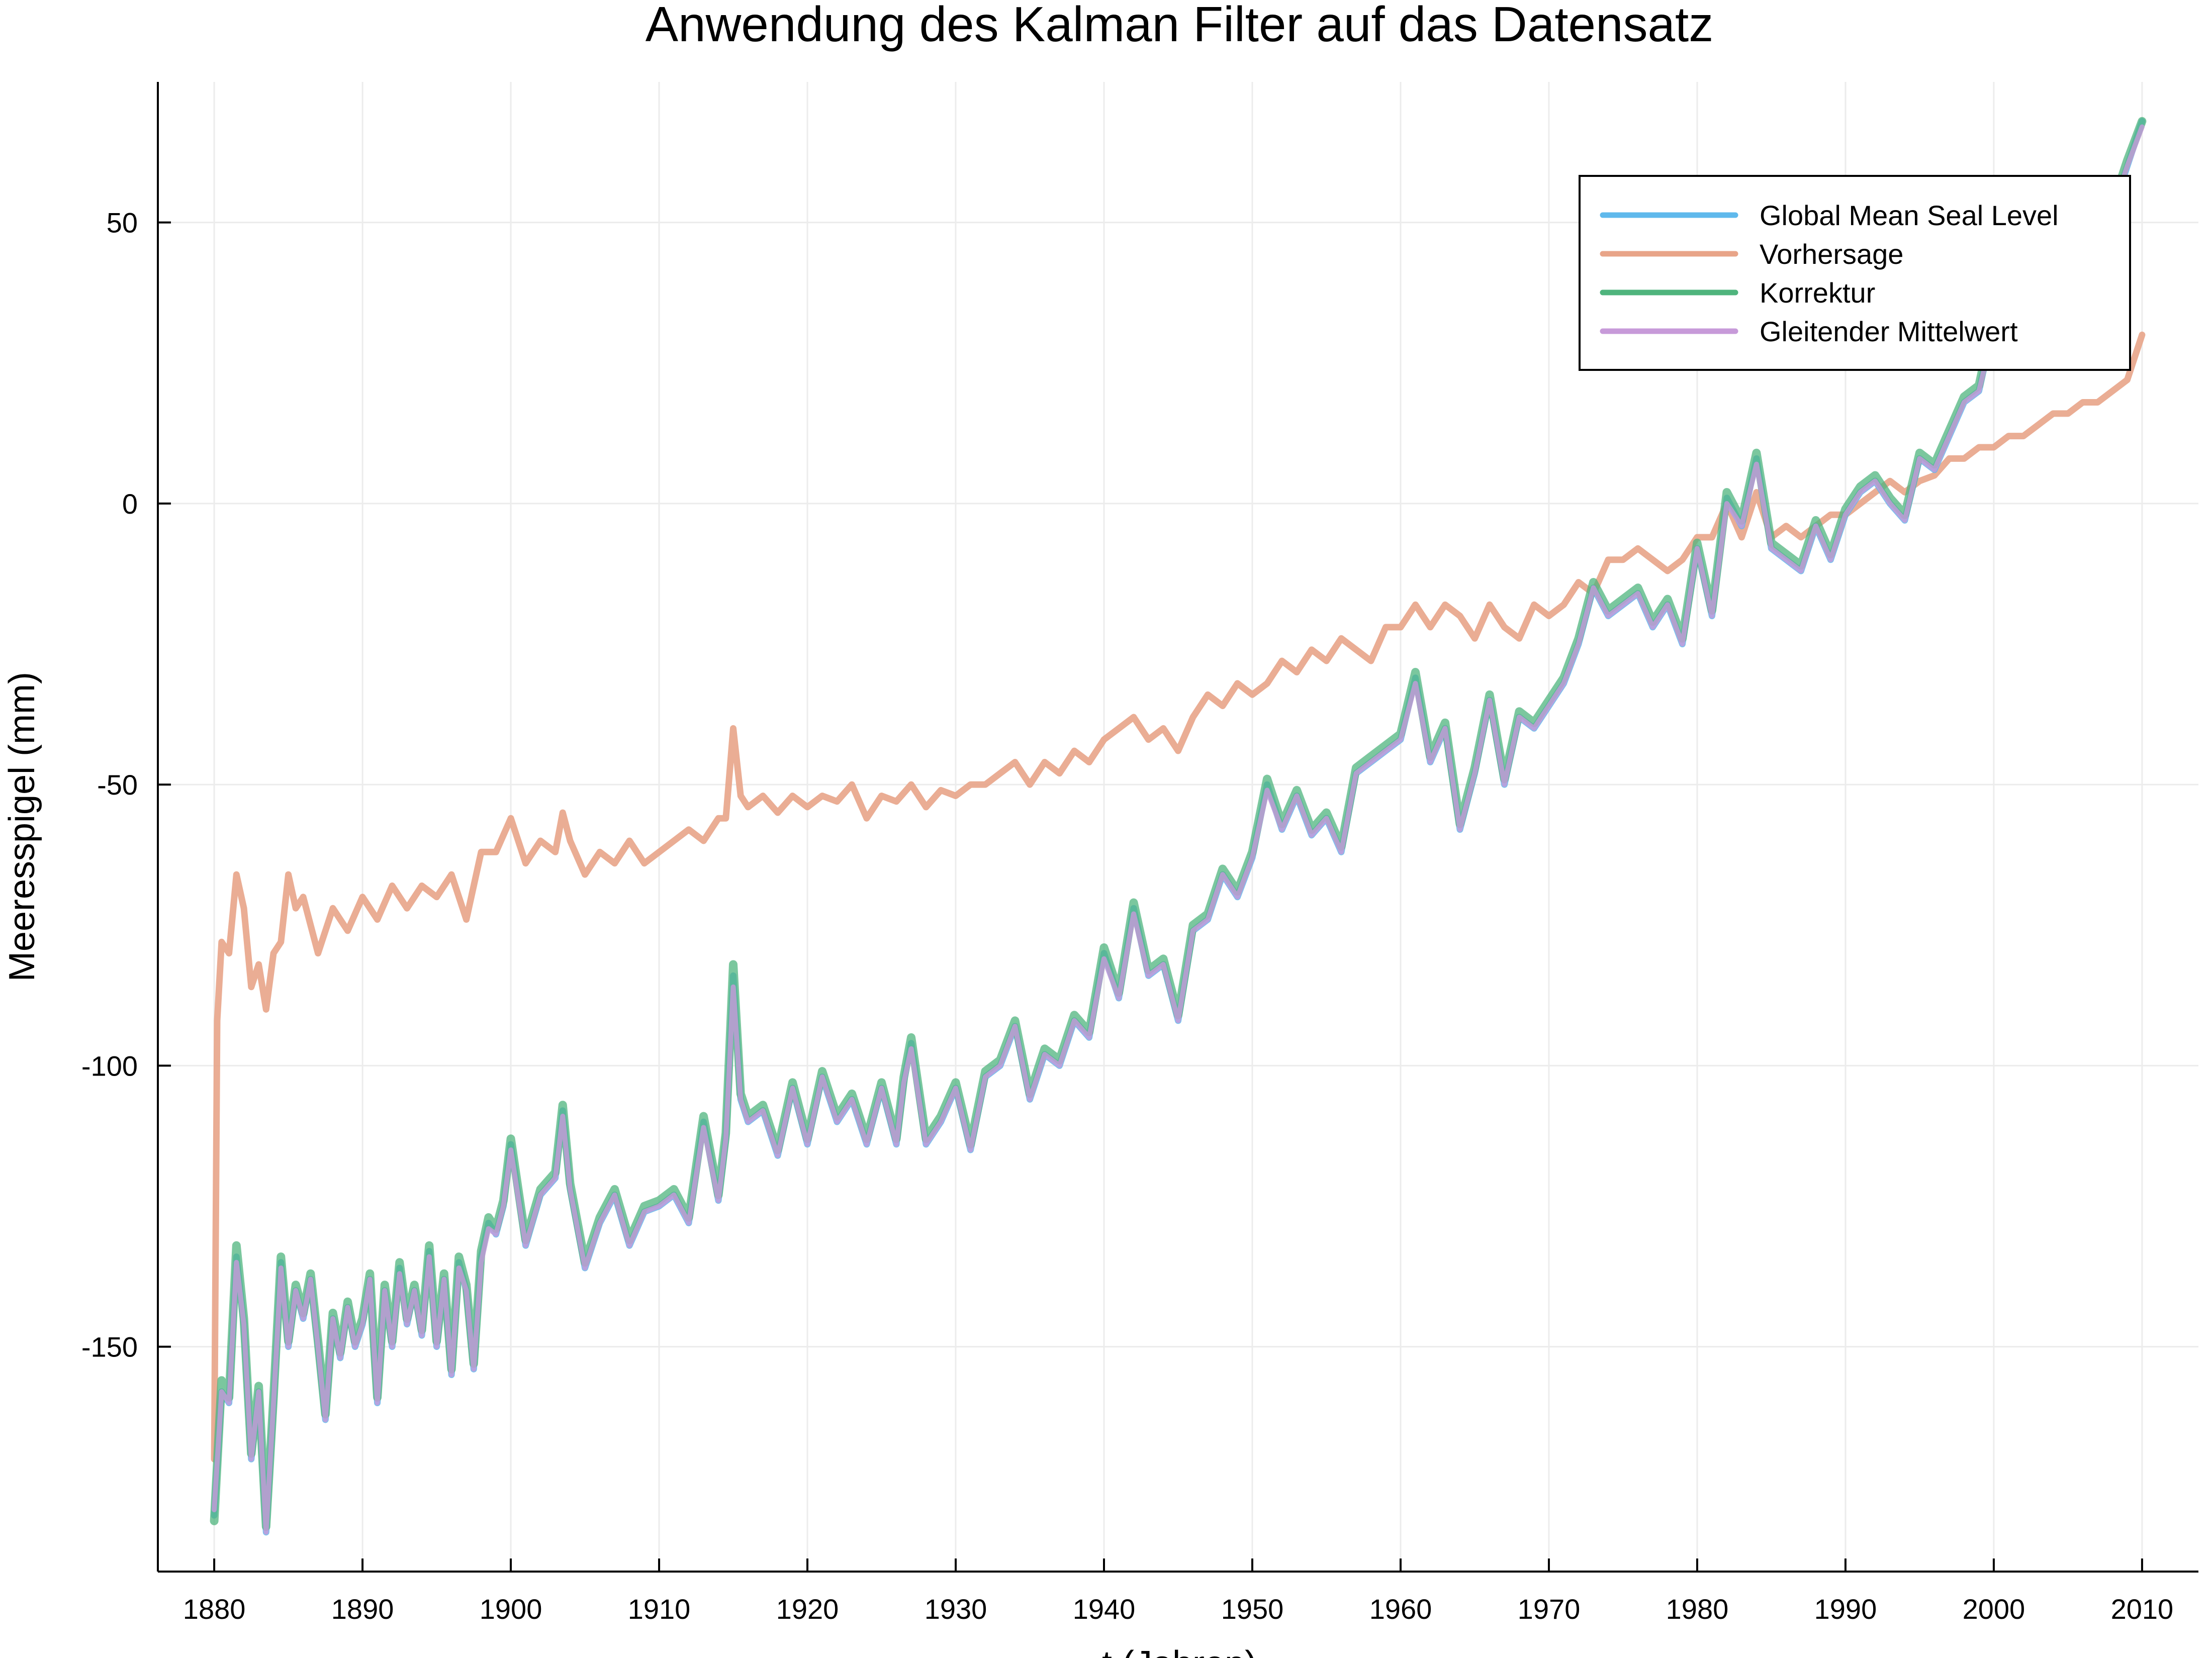  What do you see at coordinates (122, 223) in the screenshot?
I see `y-tick-label: 50` at bounding box center [122, 223].